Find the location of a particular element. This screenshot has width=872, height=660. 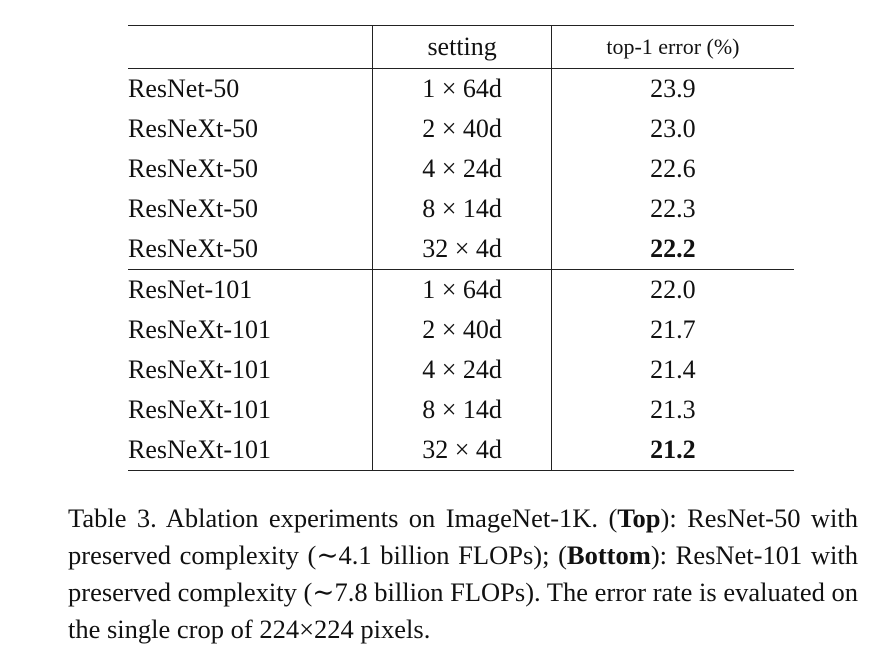

table-header-row: setting top-1 error (%) is located at coordinates (461, 47).